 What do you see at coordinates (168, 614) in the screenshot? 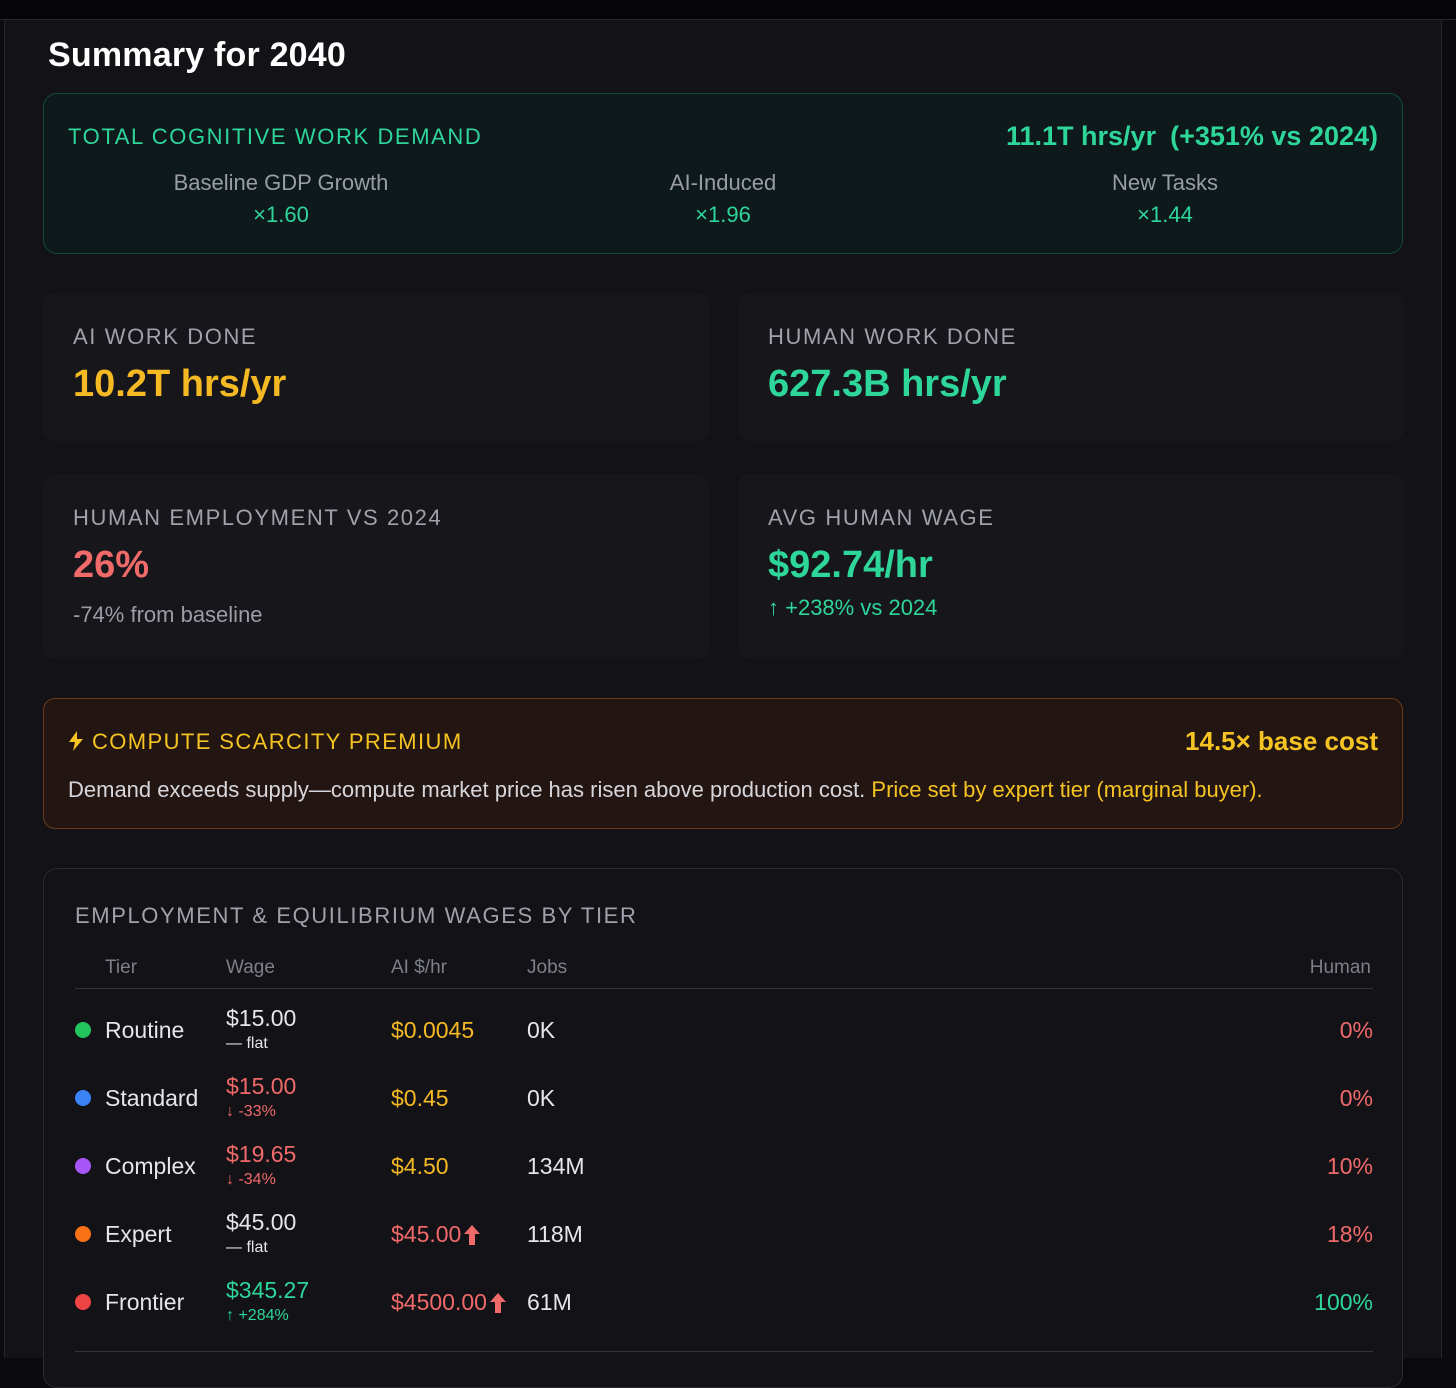
I see `employment-sub: -74% from baseline` at bounding box center [168, 614].